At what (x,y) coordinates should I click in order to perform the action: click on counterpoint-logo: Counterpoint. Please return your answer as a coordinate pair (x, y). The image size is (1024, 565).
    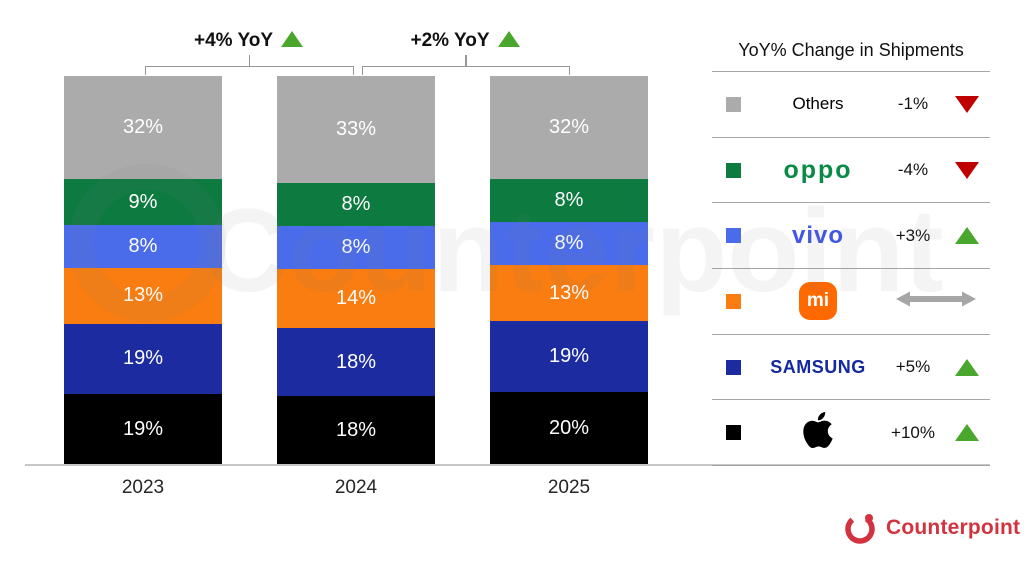
    Looking at the image, I should click on (931, 528).